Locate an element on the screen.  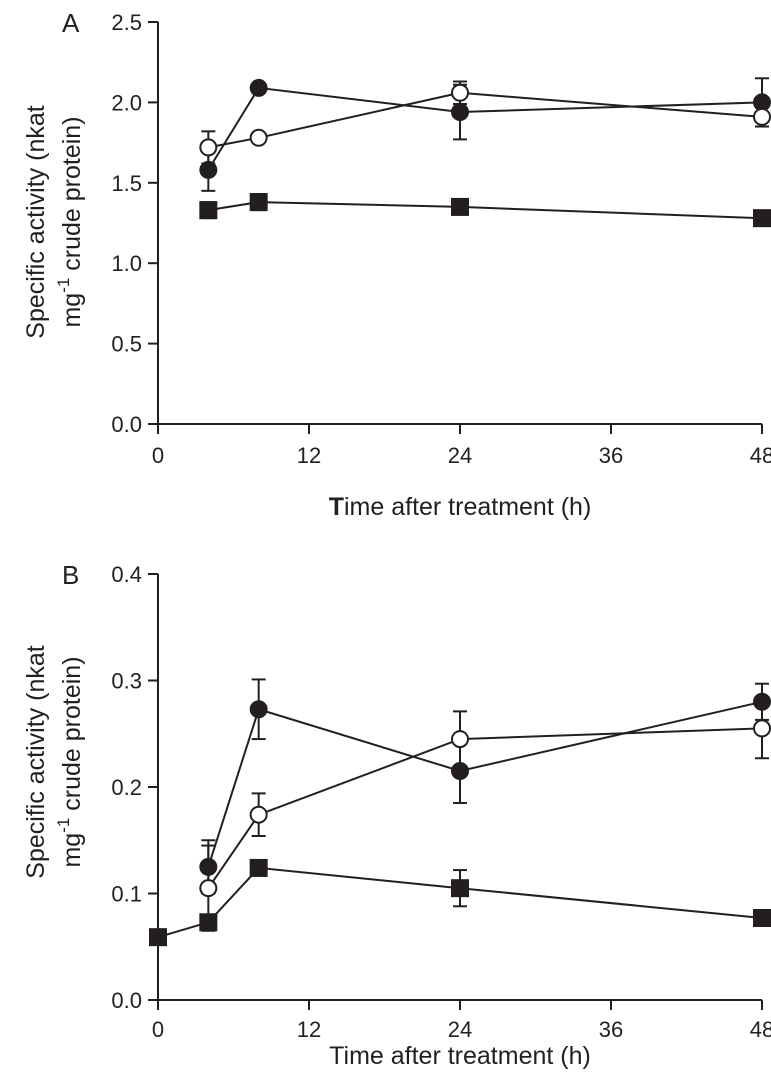
y-tick-label: 0.1 is located at coordinates (126, 894).